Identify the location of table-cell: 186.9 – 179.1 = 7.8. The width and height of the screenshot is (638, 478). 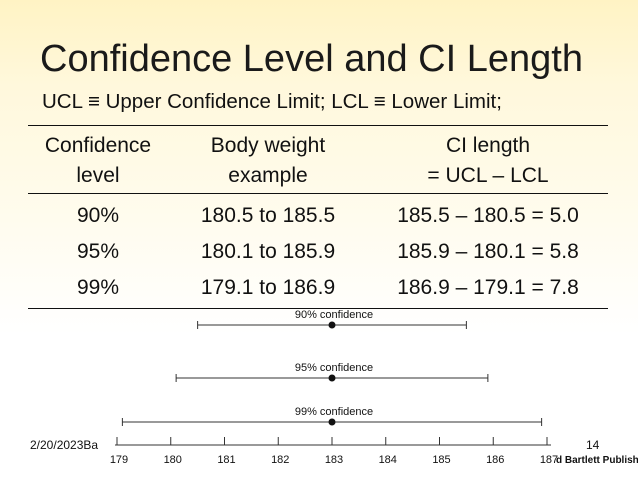
(488, 287).